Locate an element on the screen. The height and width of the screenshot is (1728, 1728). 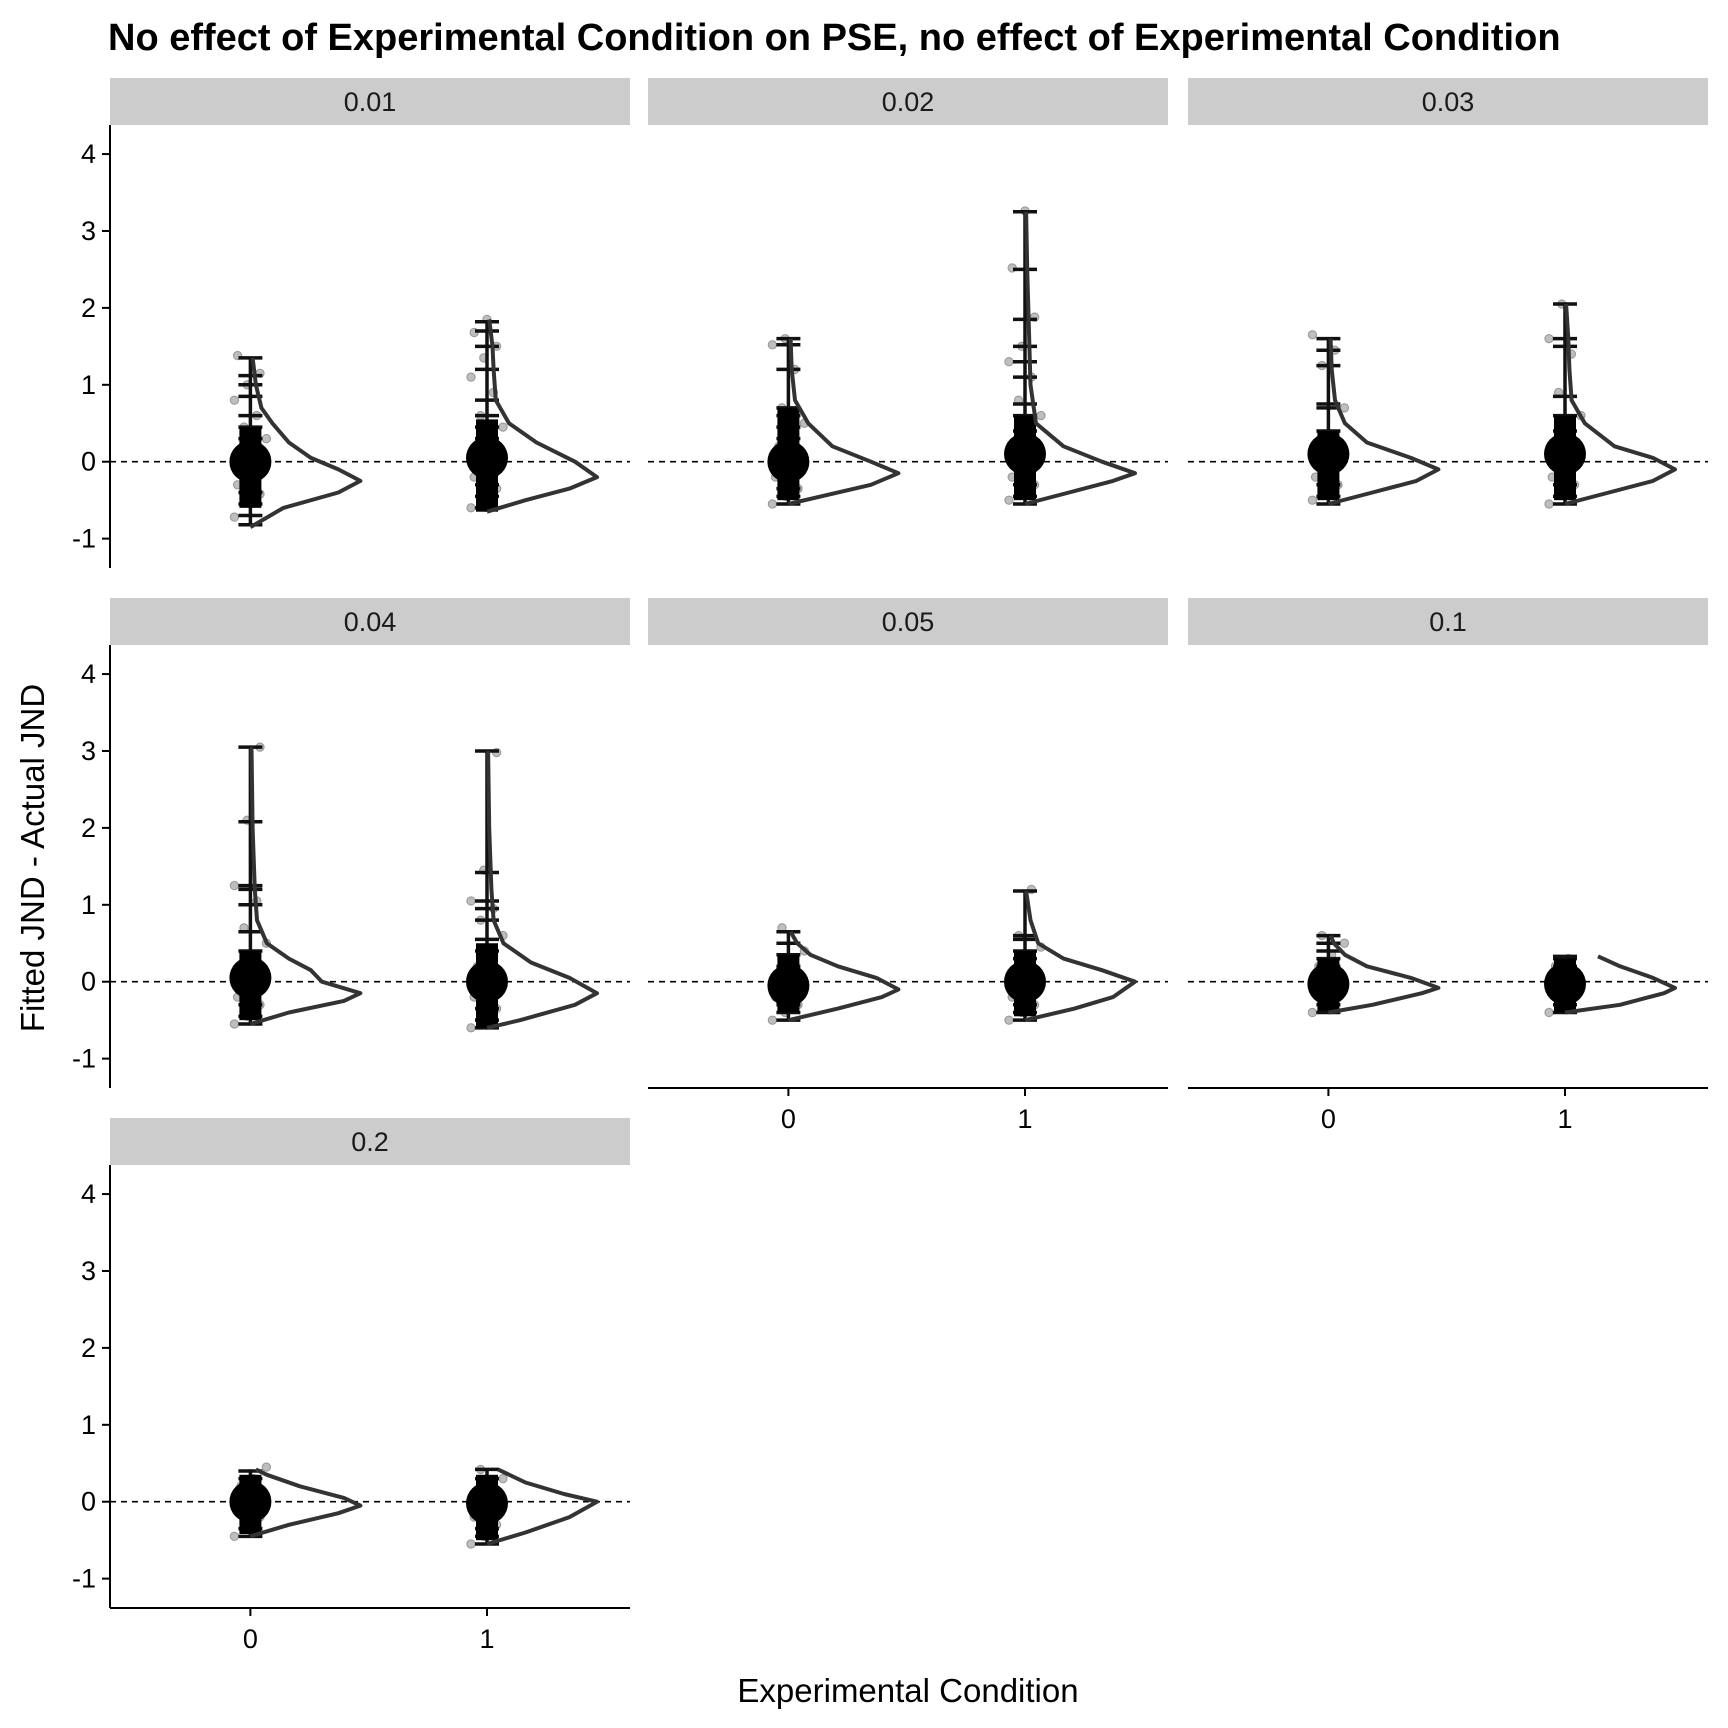
facet-strip-label: 0.02 is located at coordinates (908, 102).